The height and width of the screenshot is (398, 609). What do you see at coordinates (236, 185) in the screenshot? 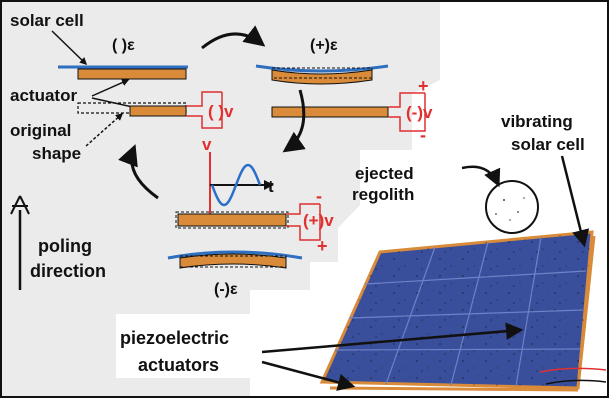
I see `sine-wave` at bounding box center [236, 185].